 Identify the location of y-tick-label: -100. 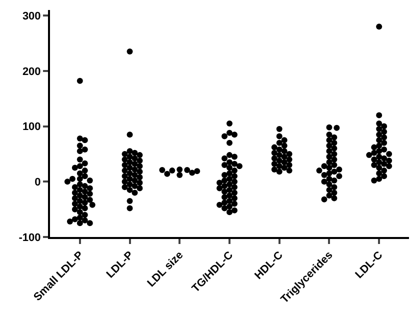
(29, 238).